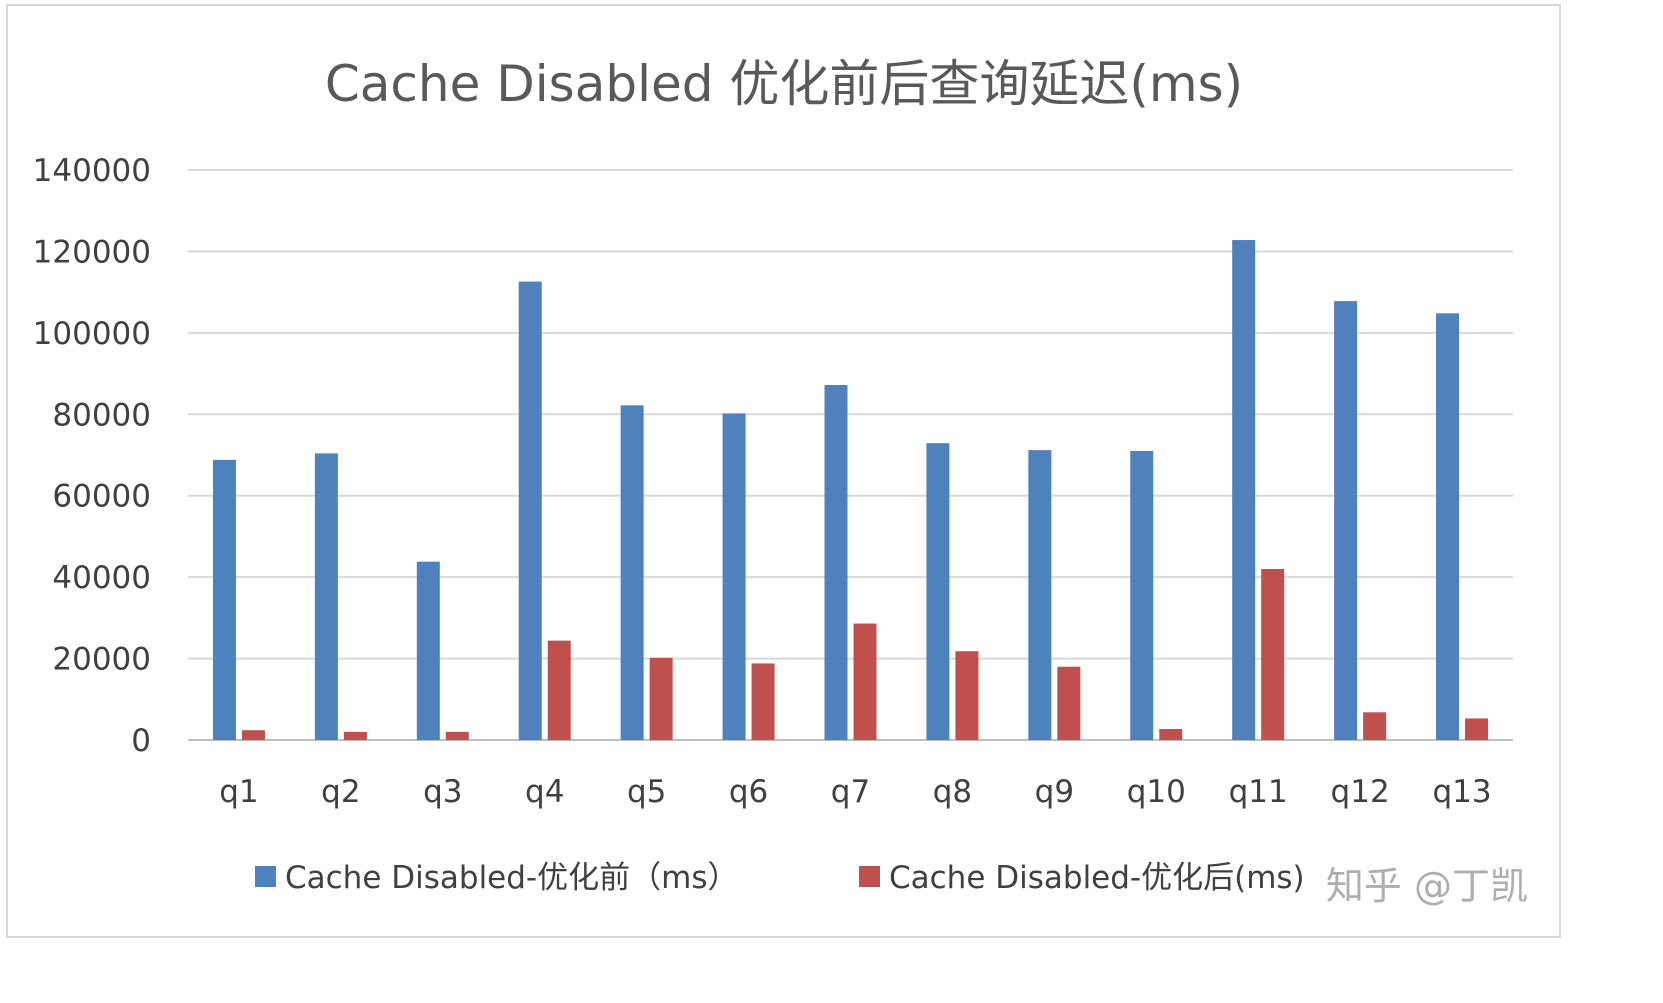  I want to click on x-tick-label: q1, so click(238, 792).